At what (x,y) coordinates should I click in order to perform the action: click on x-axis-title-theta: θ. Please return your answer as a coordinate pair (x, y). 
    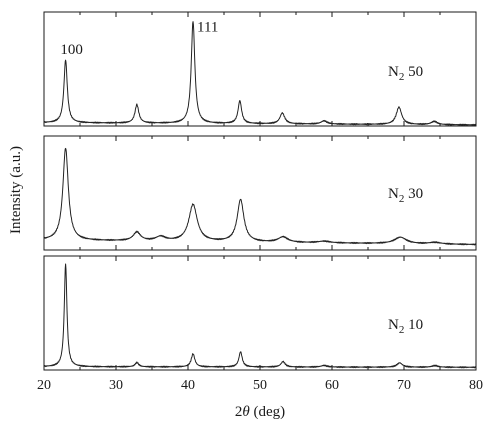
    Looking at the image, I should click on (246, 412).